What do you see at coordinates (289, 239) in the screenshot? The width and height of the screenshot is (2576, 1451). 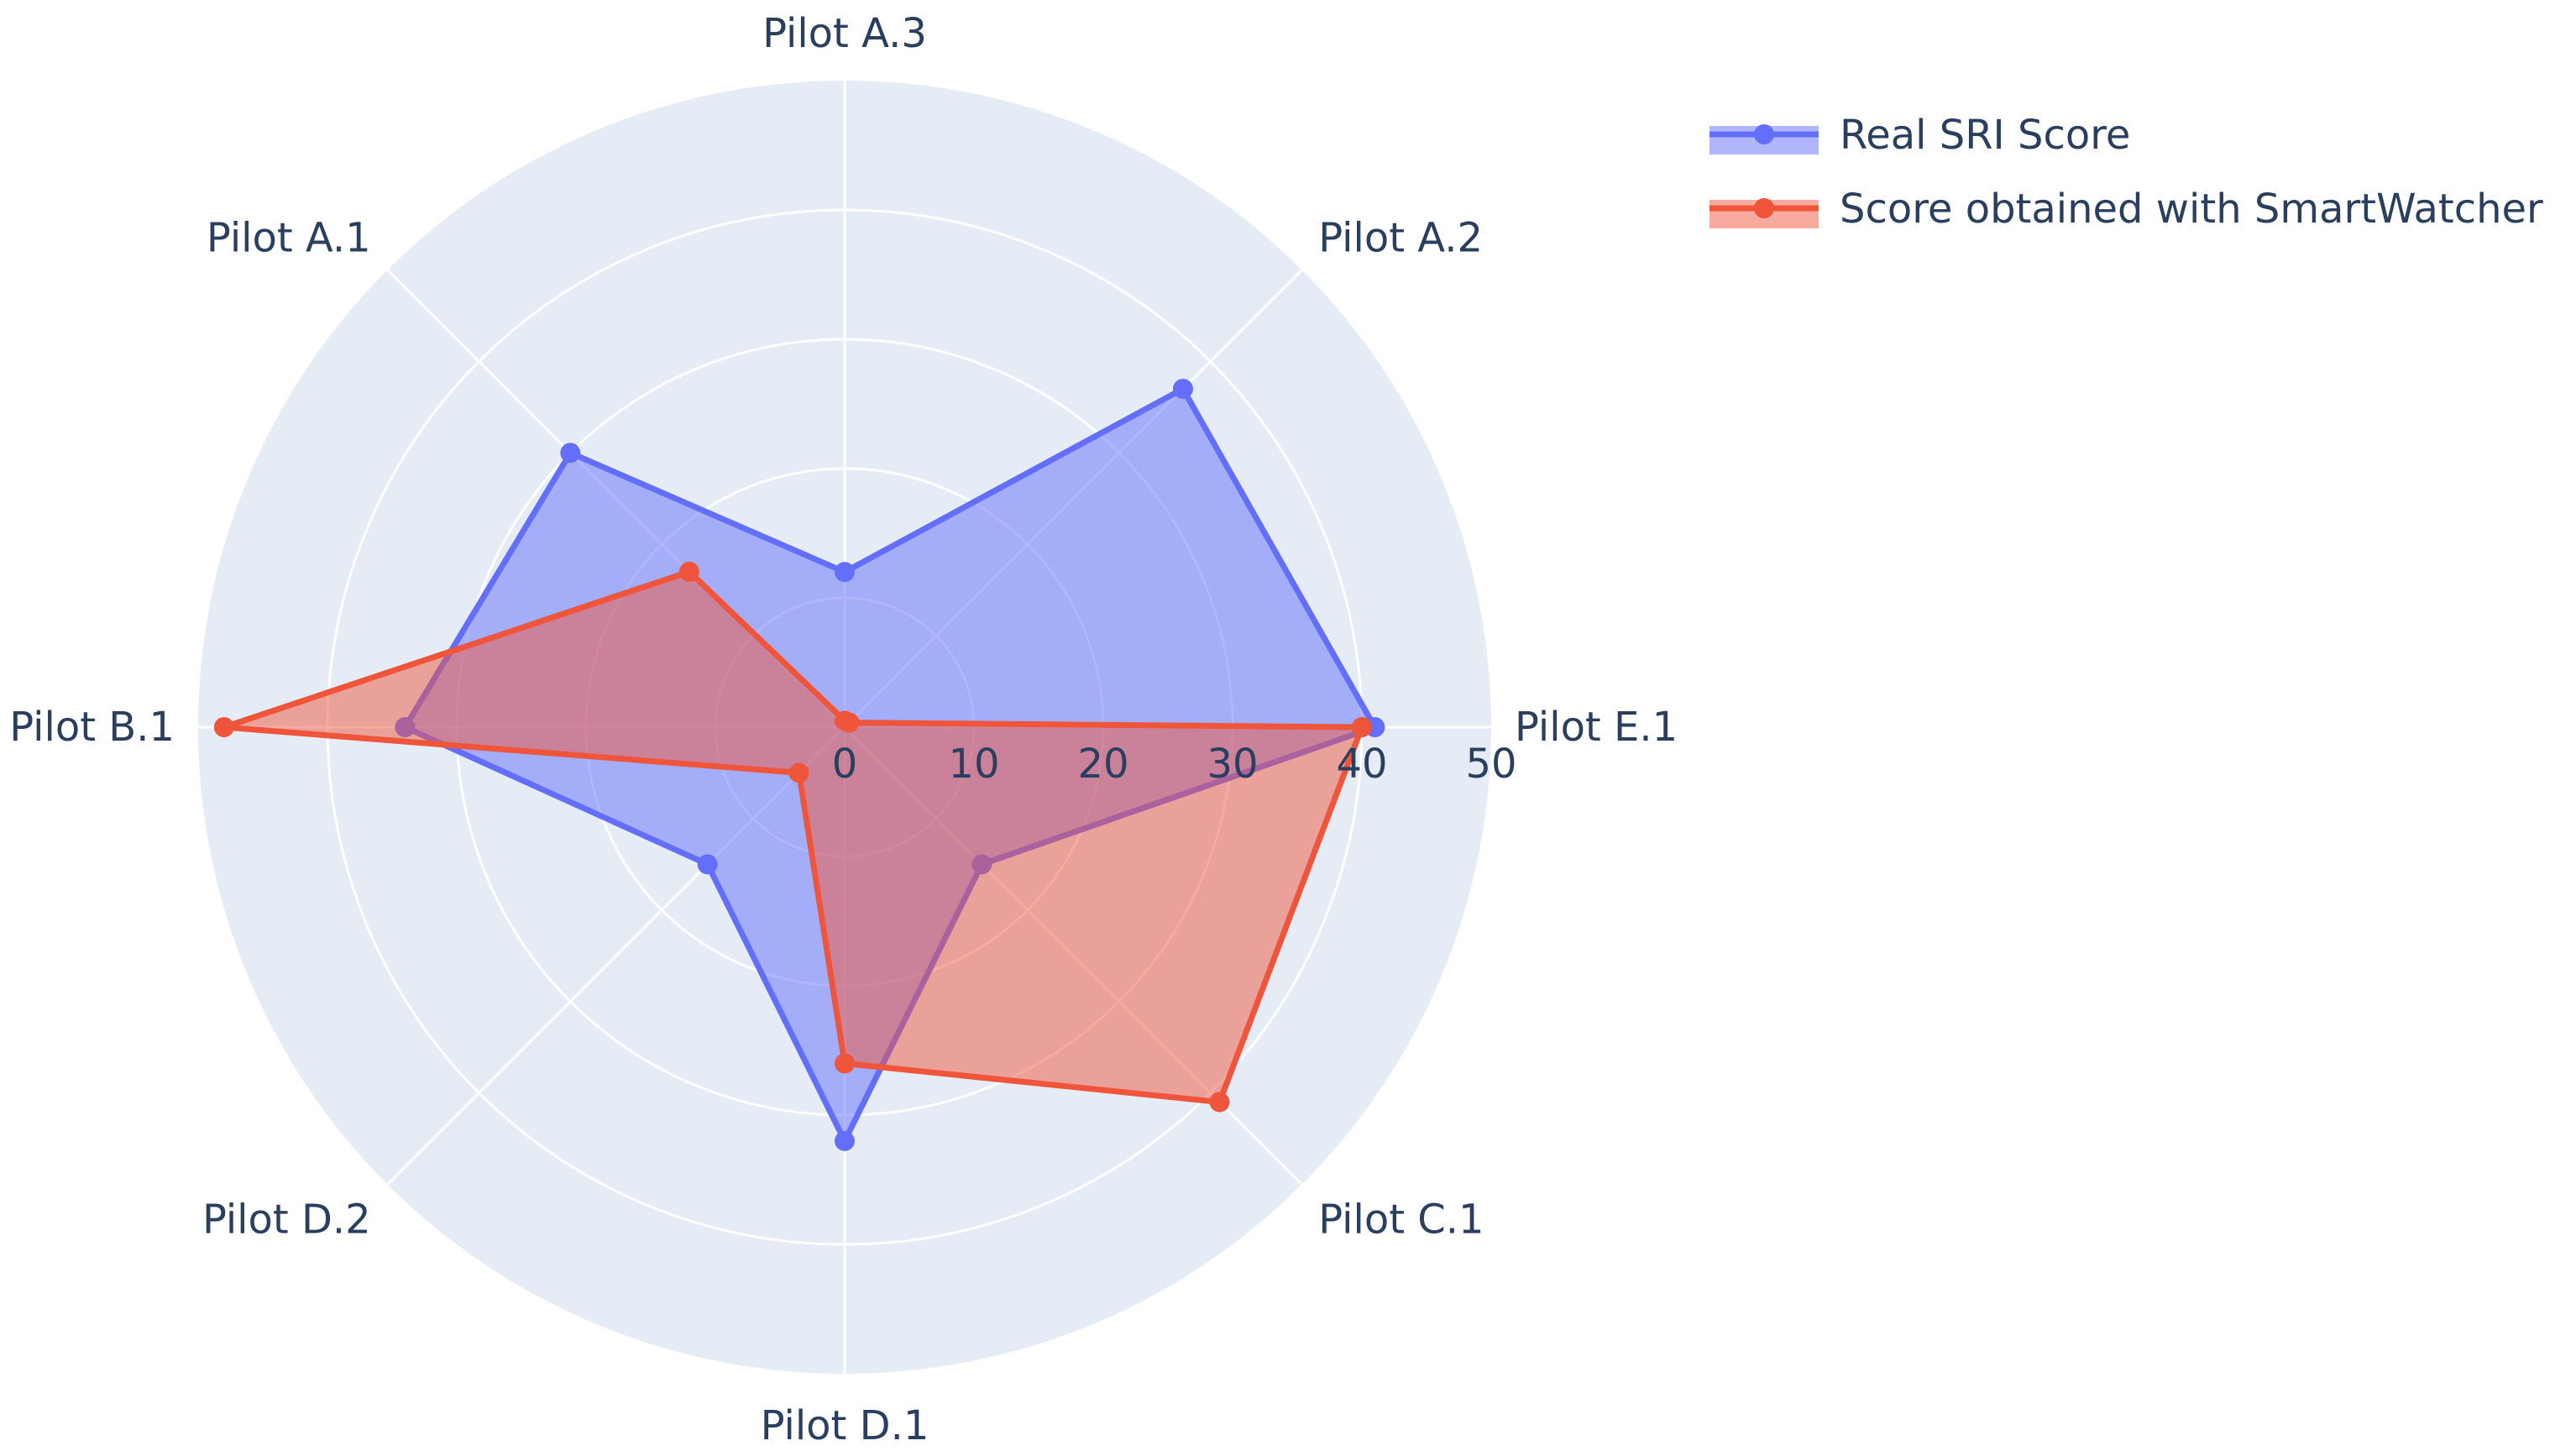 I see `category-label: Pilot A.1` at bounding box center [289, 239].